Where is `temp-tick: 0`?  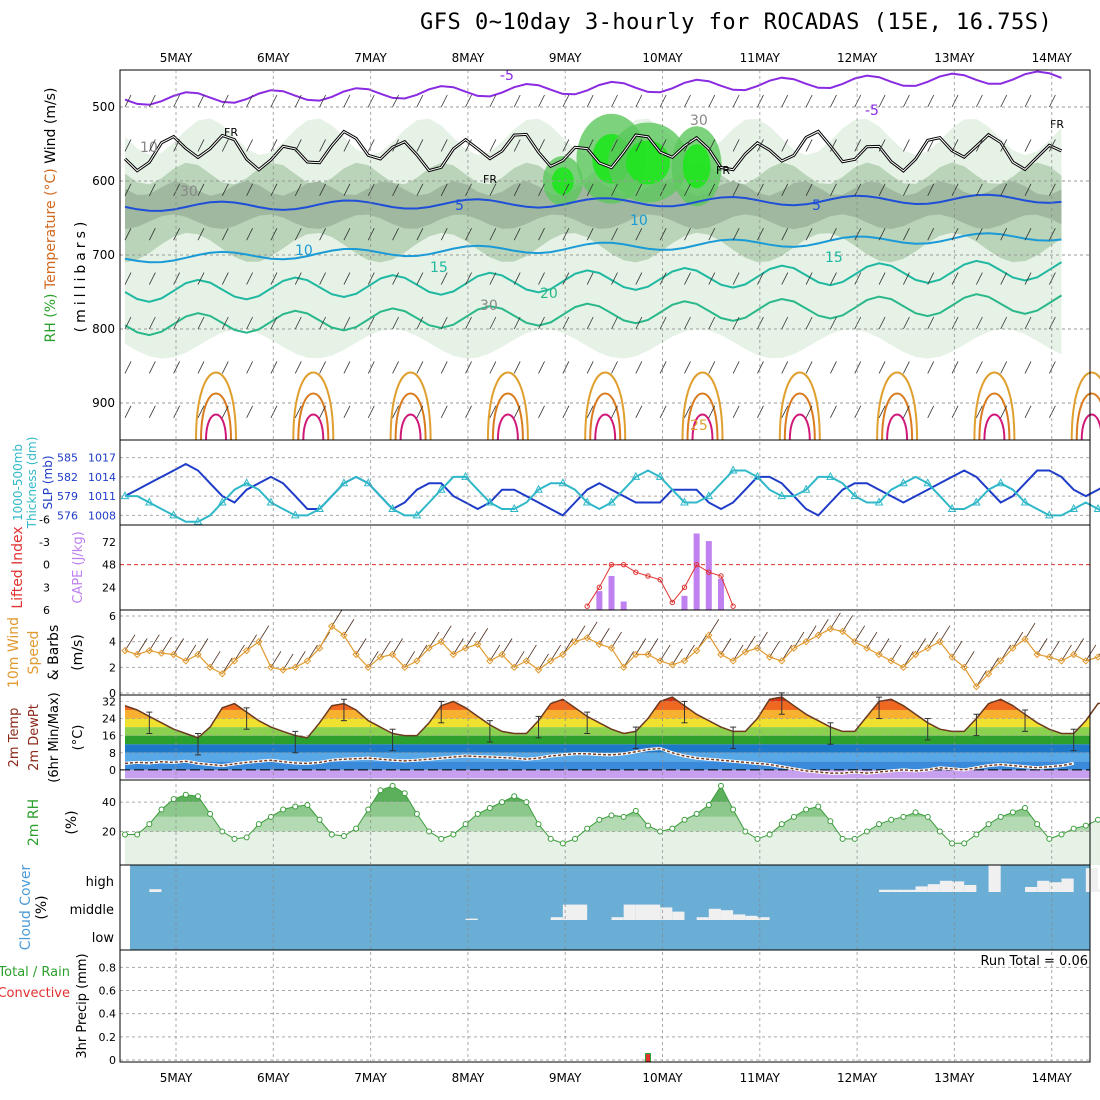 temp-tick: 0 is located at coordinates (112, 770).